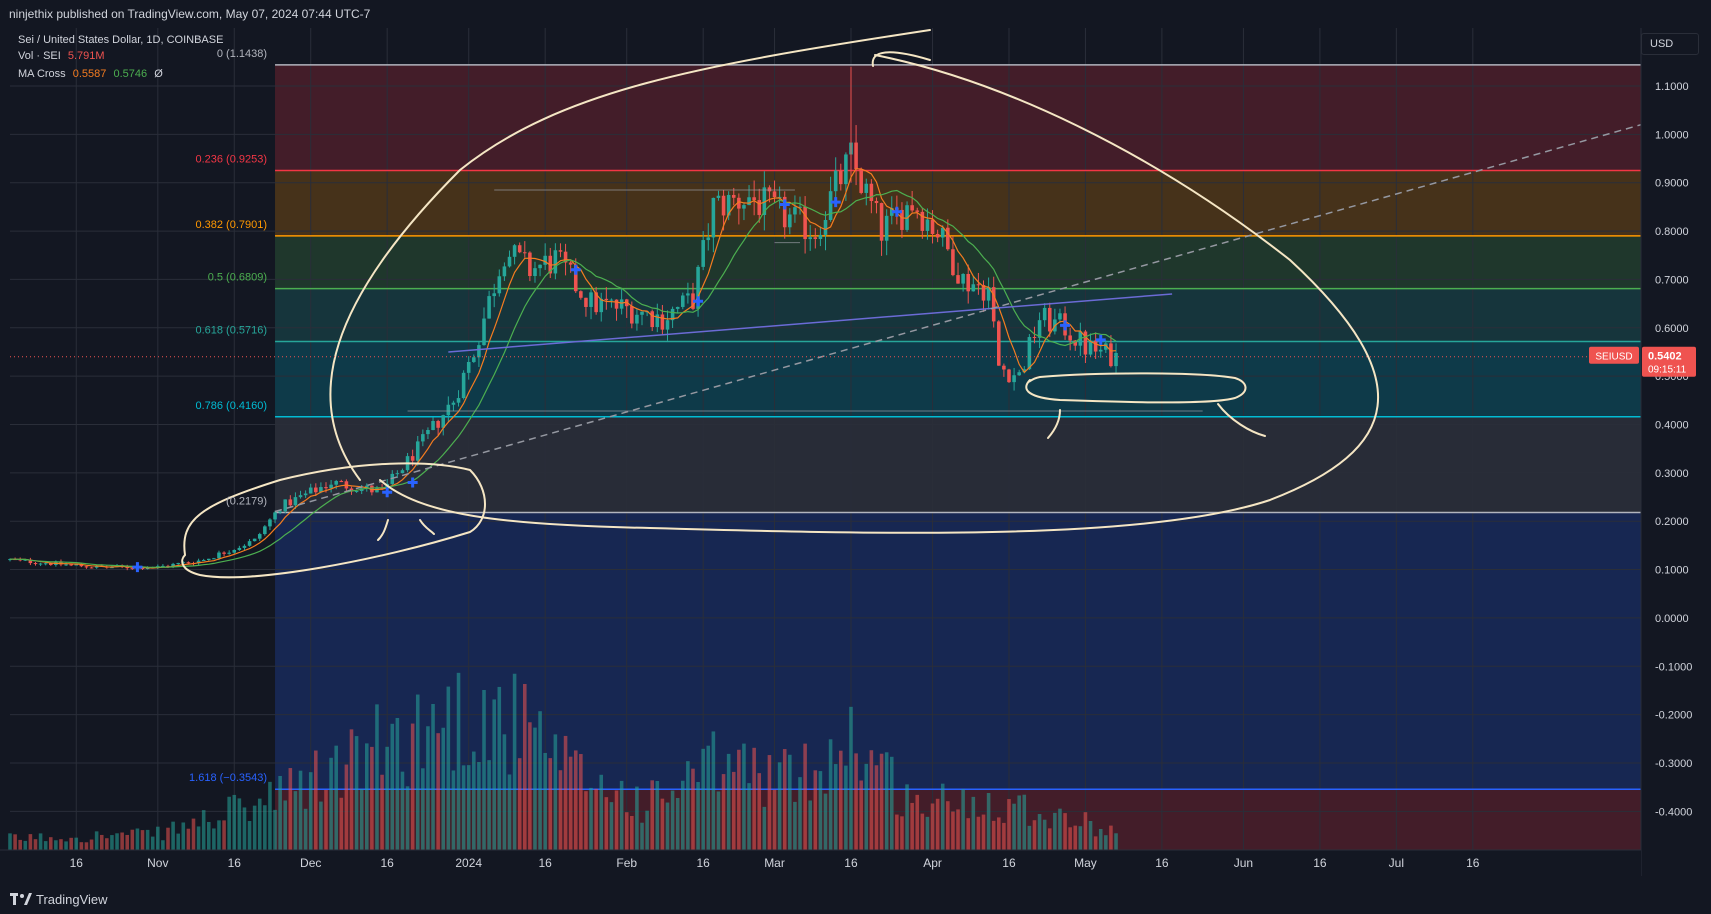  I want to click on ma-cross-legend: MA Cross 0.5587 0.5746 Ø, so click(92, 74).